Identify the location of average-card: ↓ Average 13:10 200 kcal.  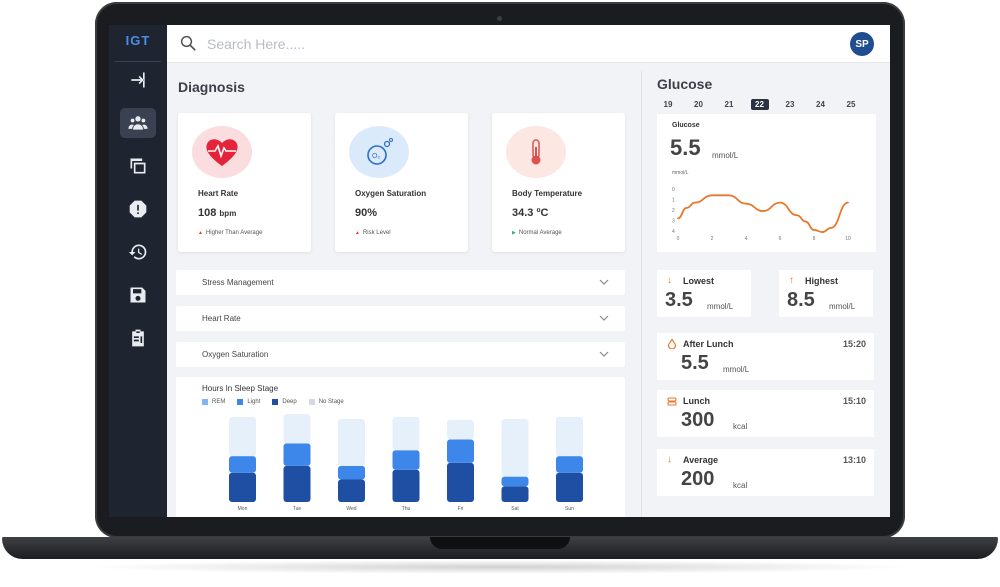
(765, 472).